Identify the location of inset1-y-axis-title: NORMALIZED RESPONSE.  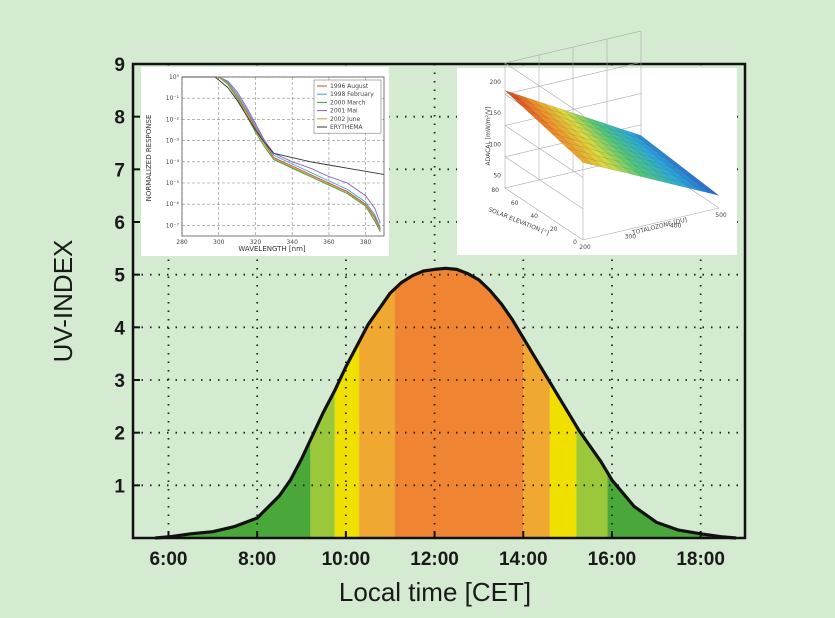
(149, 158).